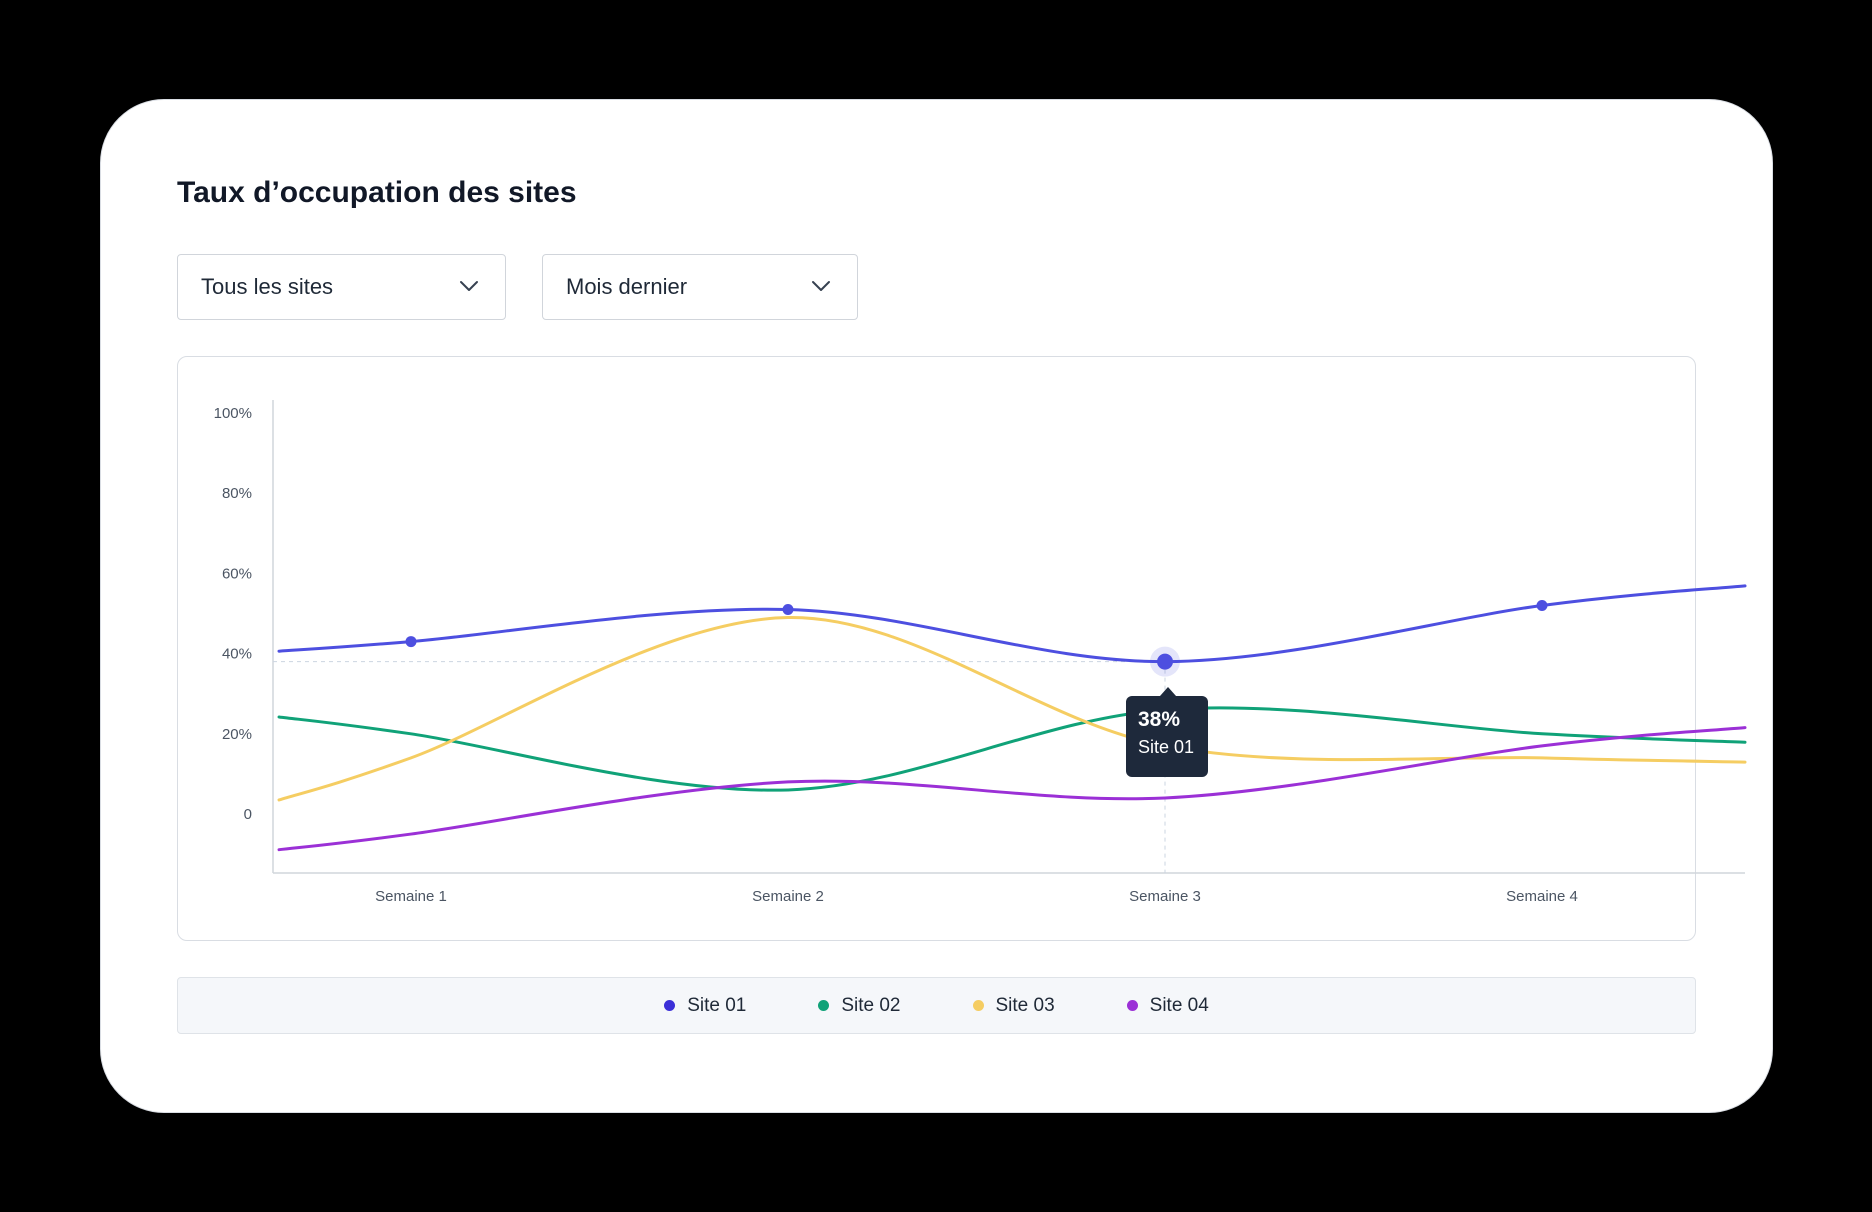 The width and height of the screenshot is (1872, 1212). What do you see at coordinates (237, 654) in the screenshot?
I see `y-tick-label: 40%` at bounding box center [237, 654].